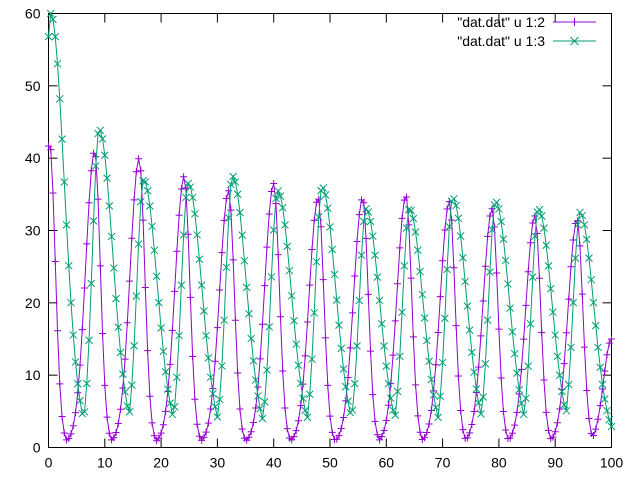 This screenshot has height=480, width=640. I want to click on x-tick-label: 20, so click(161, 463).